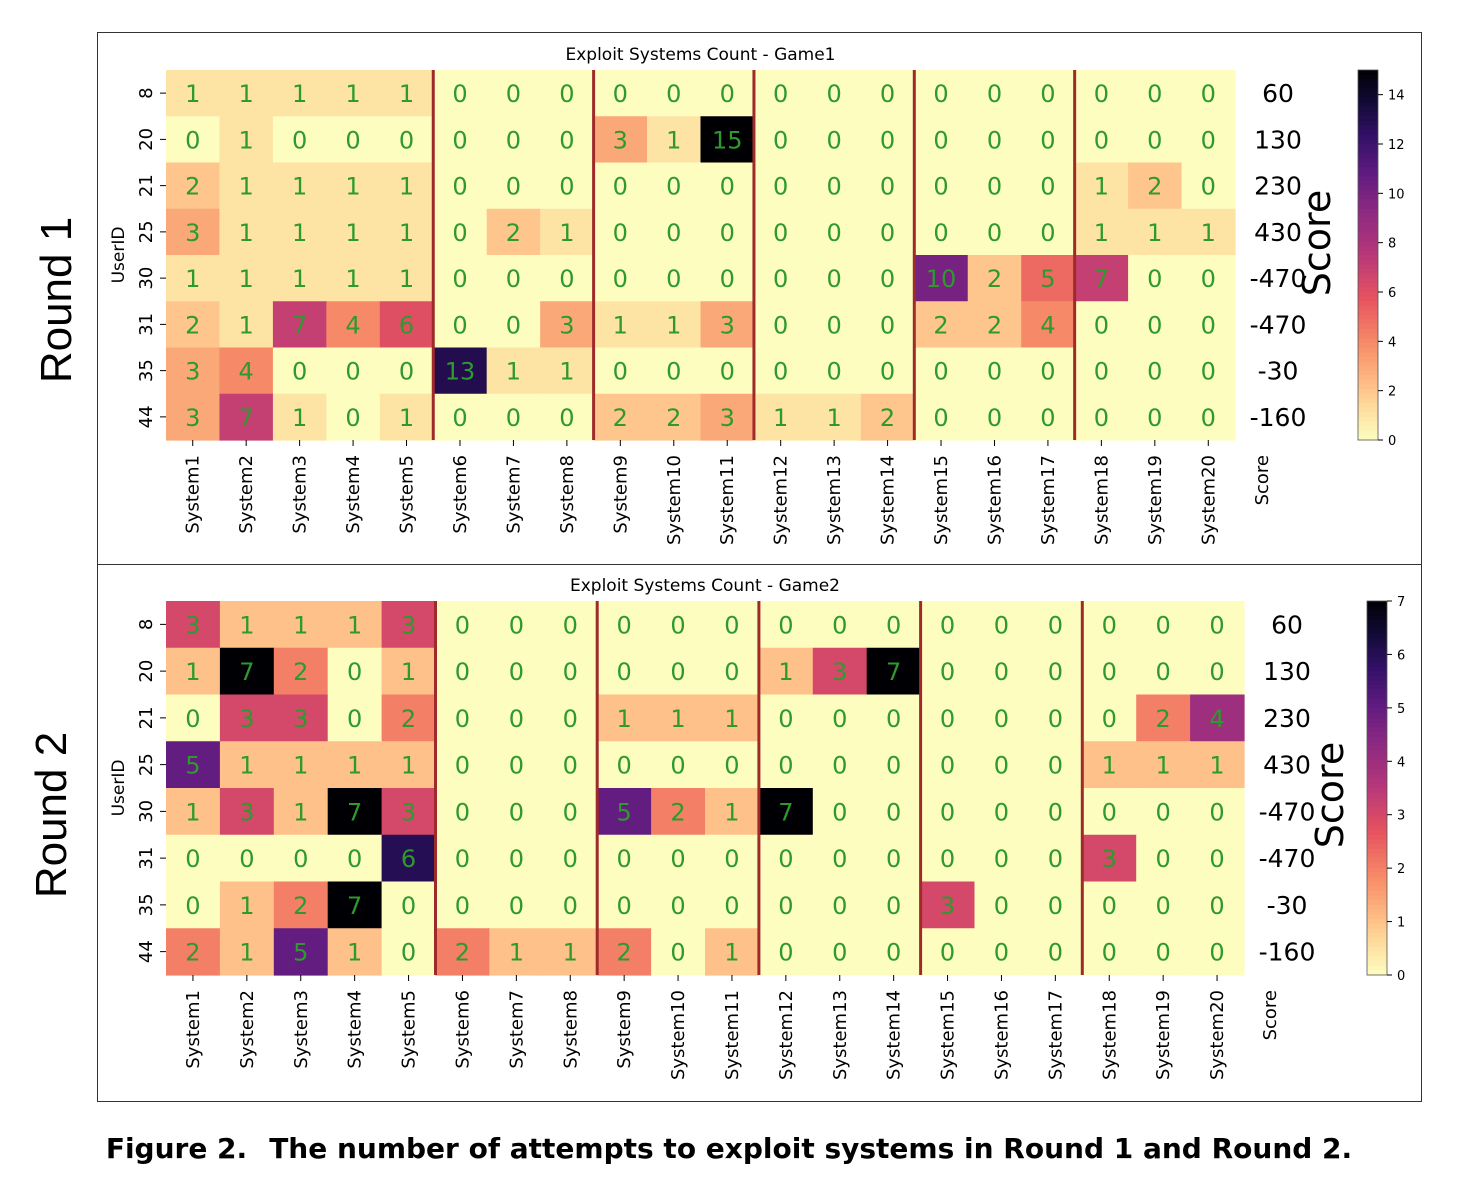 The image size is (1458, 1188). What do you see at coordinates (409, 1029) in the screenshot?
I see `x-tick-label: System5` at bounding box center [409, 1029].